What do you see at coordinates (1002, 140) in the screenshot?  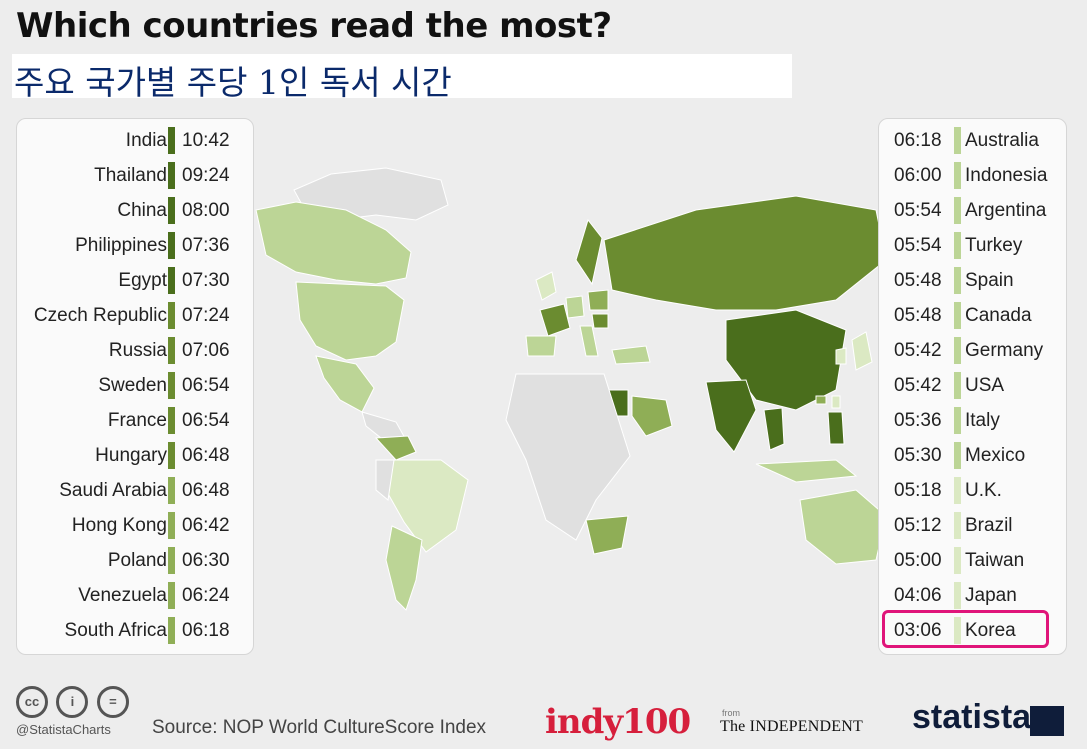 I see `country-name: Australia` at bounding box center [1002, 140].